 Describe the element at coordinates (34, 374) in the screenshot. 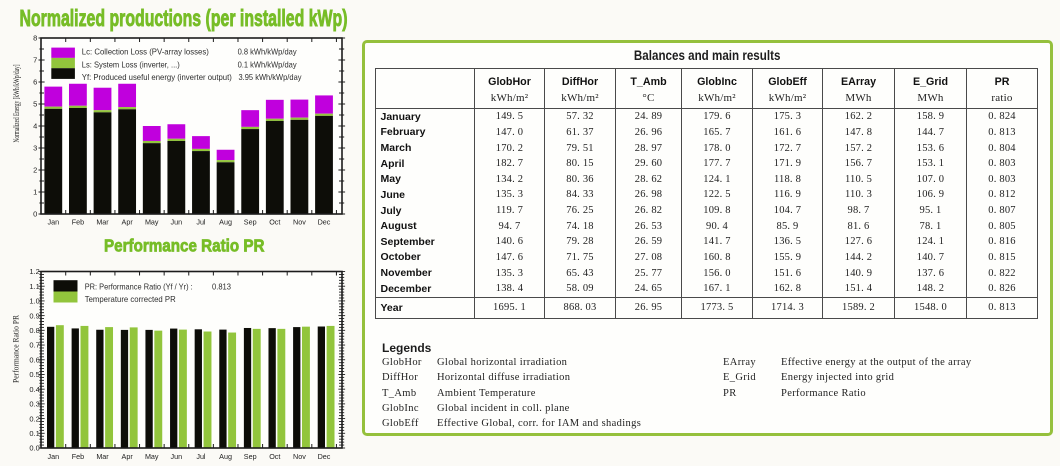

I see `svg-text: 0.5` at that location.